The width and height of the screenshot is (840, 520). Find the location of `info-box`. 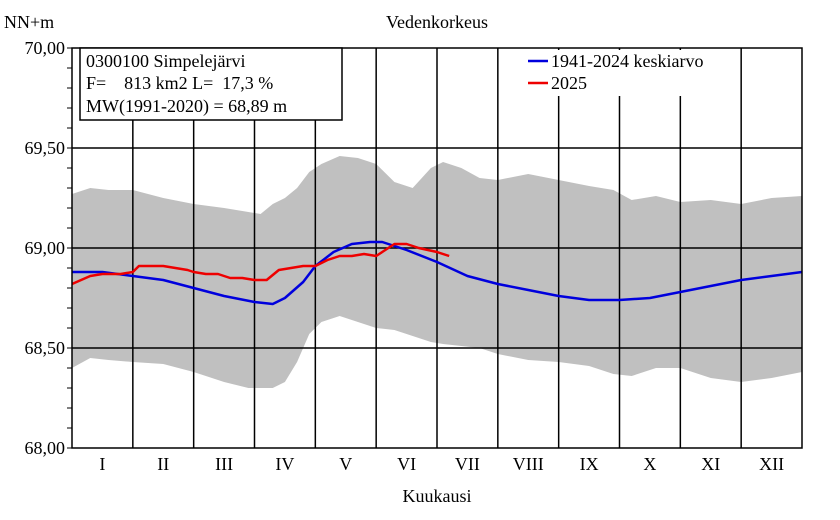

info-box is located at coordinates (211, 84).